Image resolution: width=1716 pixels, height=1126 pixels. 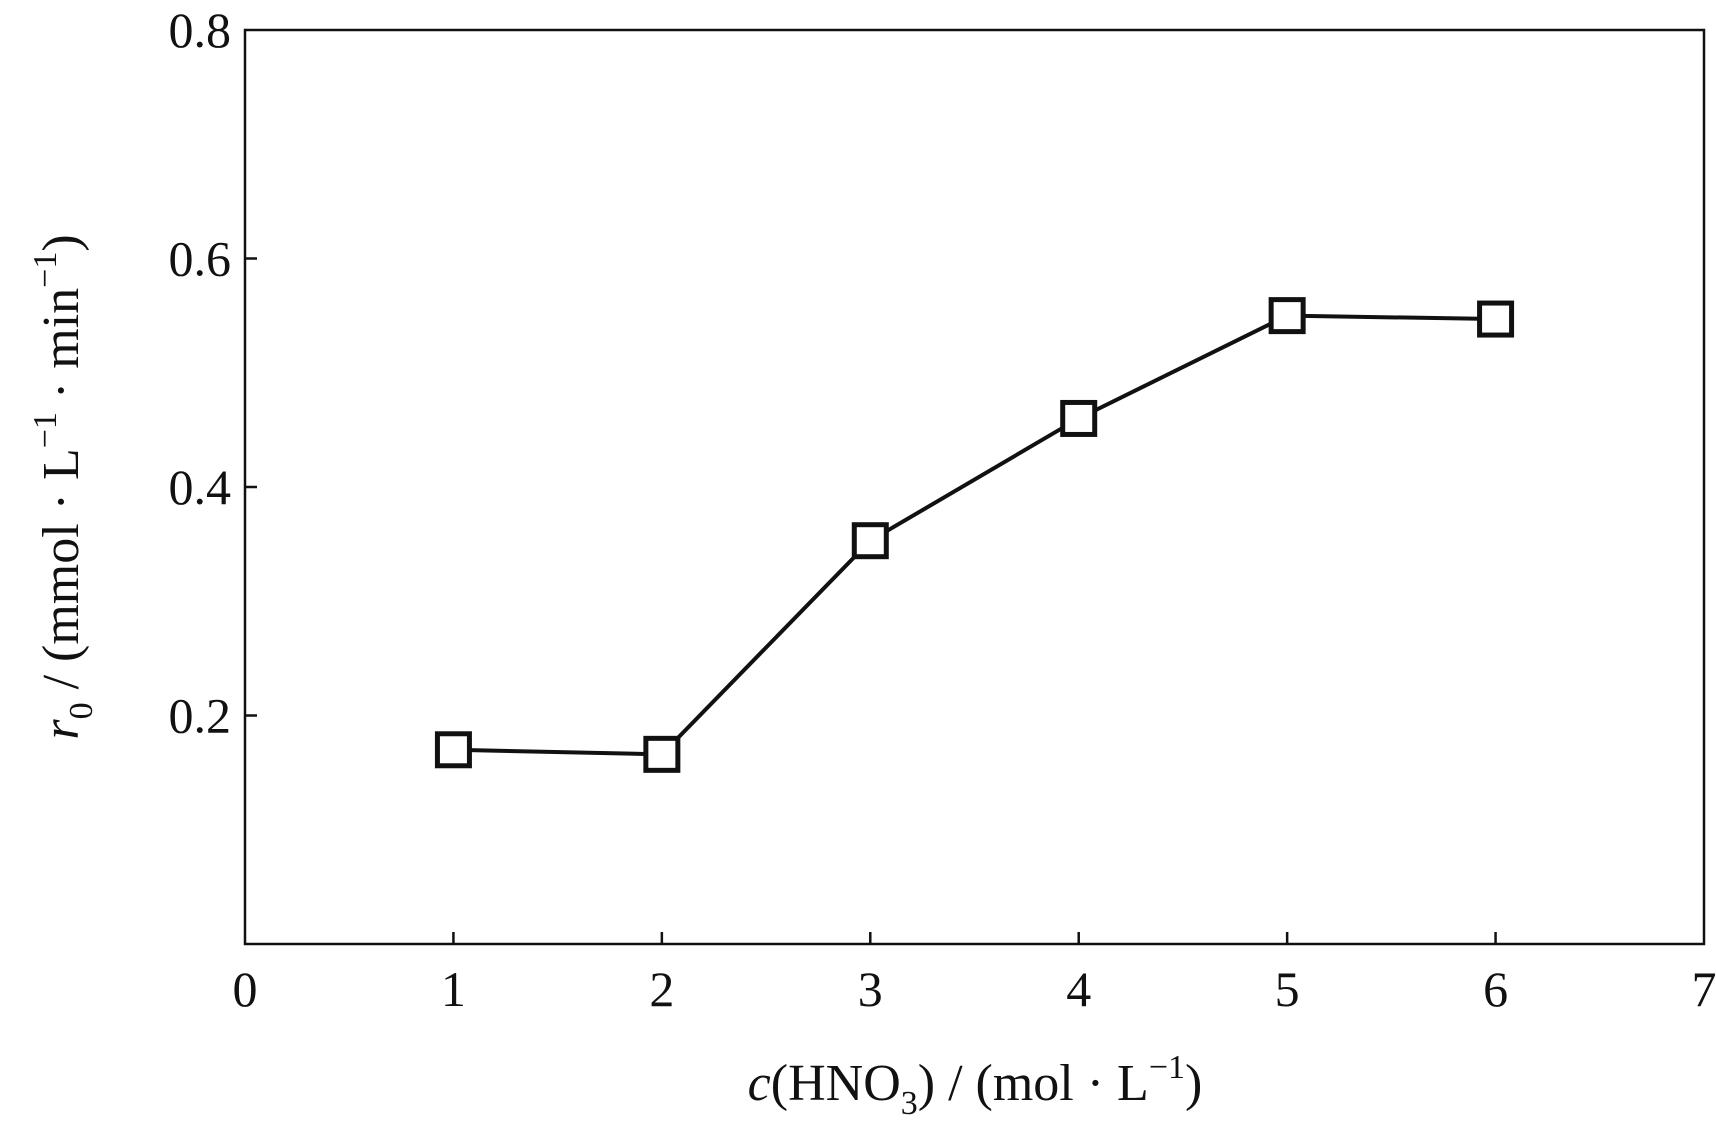 I want to click on y-axis-label-close: ), so click(x=61, y=242).